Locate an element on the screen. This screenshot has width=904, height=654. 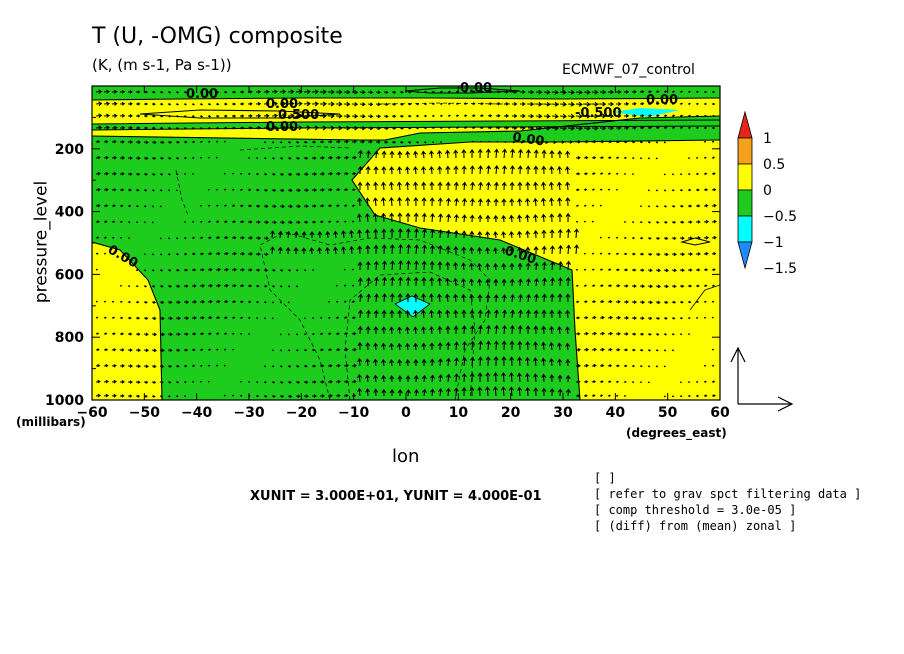
x-tick-label: −30 is located at coordinates (248, 413).